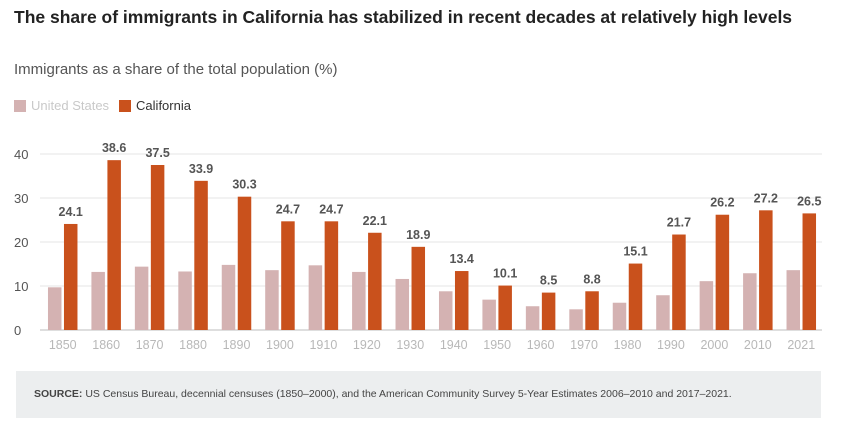 Image resolution: width=841 pixels, height=435 pixels. What do you see at coordinates (679, 223) in the screenshot?
I see `data-label-california-1990: 21.7` at bounding box center [679, 223].